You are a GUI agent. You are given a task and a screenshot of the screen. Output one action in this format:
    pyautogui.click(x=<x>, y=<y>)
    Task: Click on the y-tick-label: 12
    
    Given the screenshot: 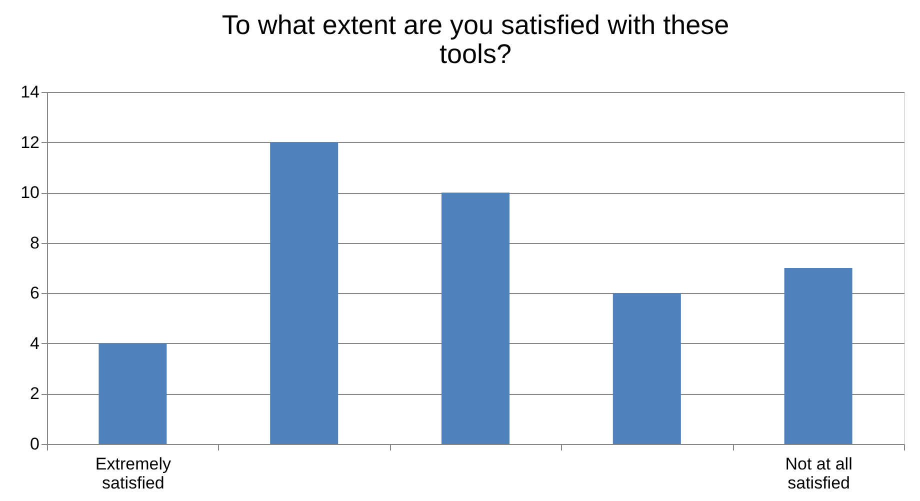 What is the action you would take?
    pyautogui.click(x=30, y=142)
    